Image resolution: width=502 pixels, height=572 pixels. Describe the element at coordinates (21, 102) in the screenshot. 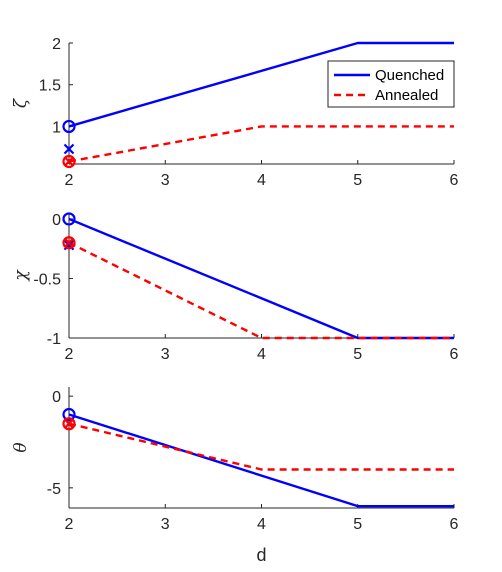

I see `y-axis-label: ζ` at that location.